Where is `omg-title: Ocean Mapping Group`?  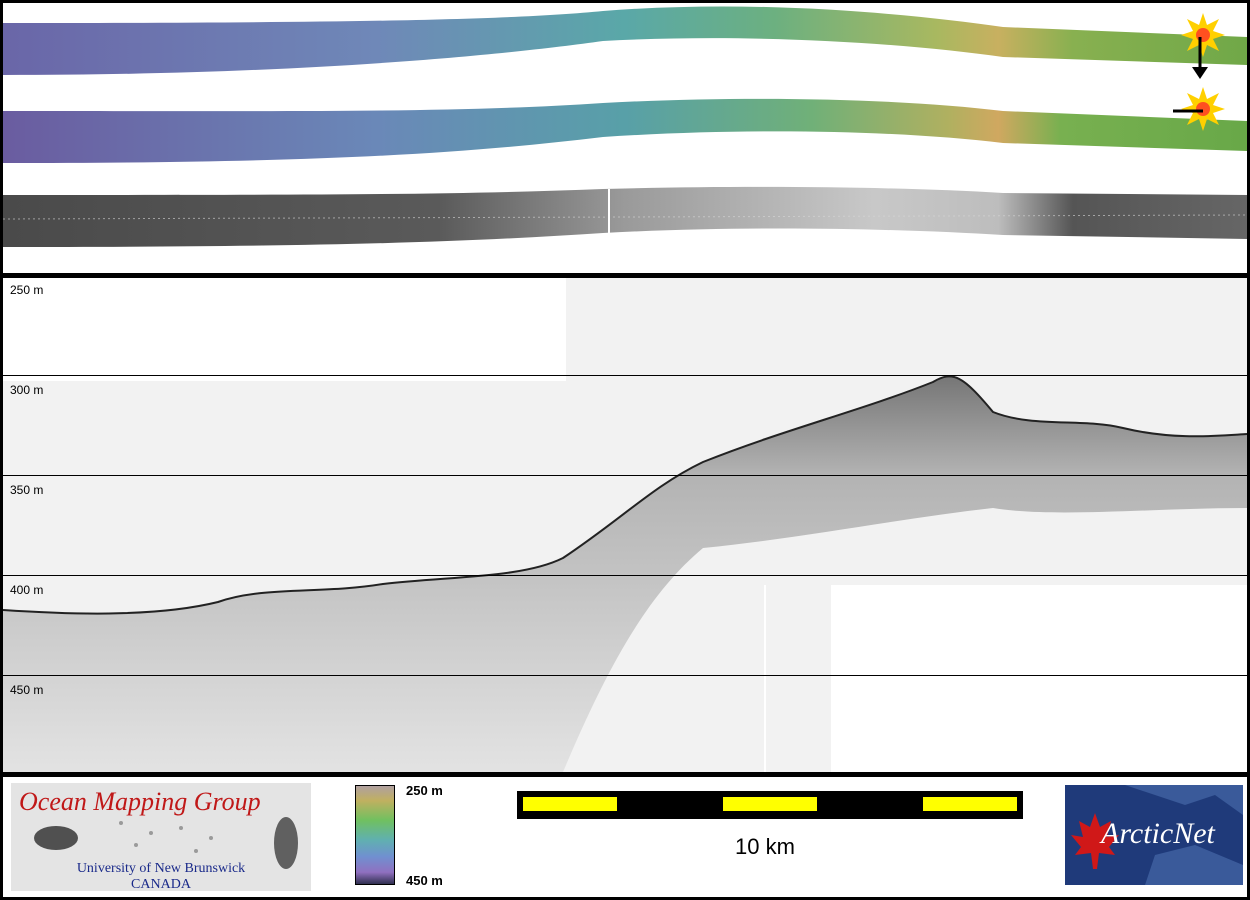 omg-title: Ocean Mapping Group is located at coordinates (140, 801).